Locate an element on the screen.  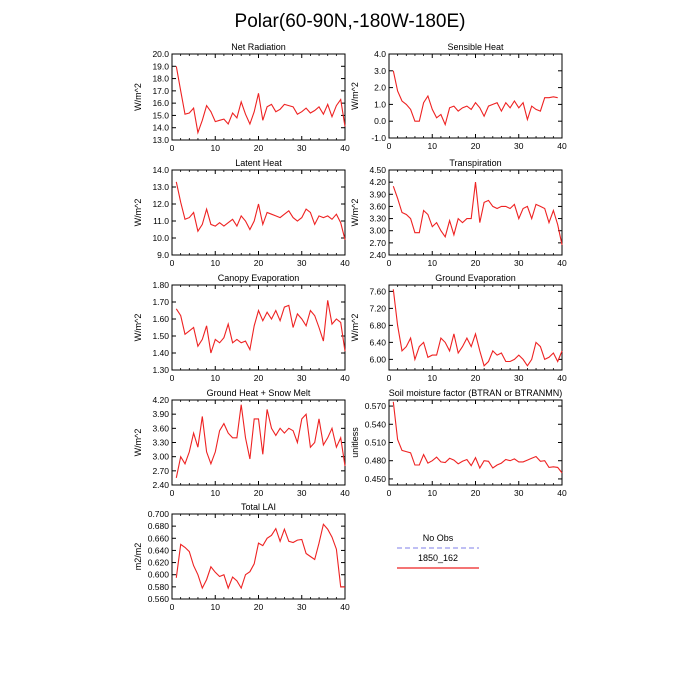
y-tick-label: 1.0 is located at coordinates (380, 104).